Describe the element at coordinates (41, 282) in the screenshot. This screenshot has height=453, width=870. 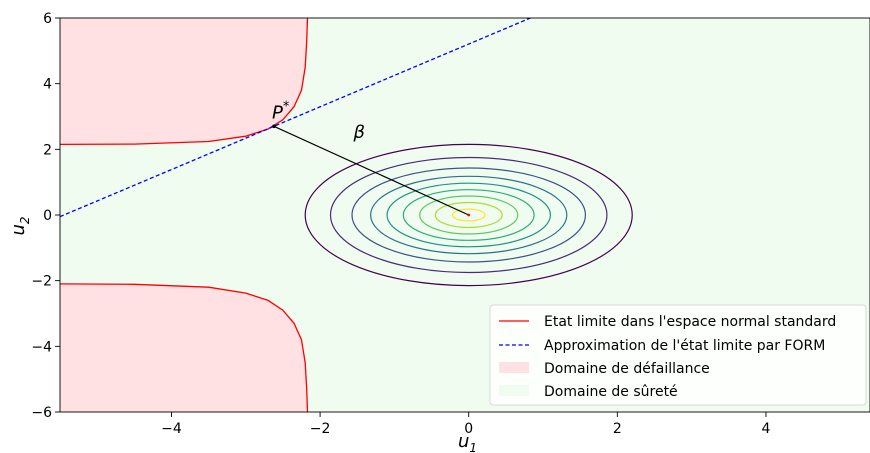
I see `y-tick-label: −2` at that location.